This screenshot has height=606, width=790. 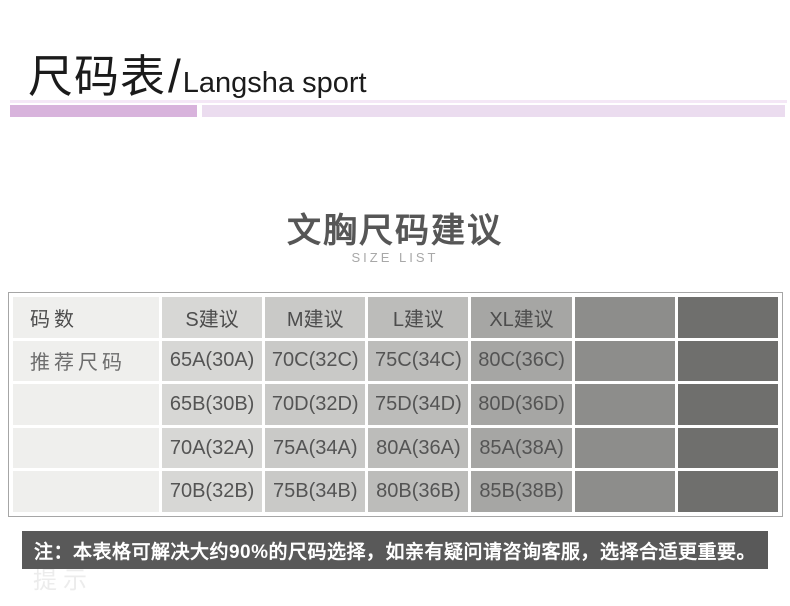 What do you see at coordinates (521, 317) in the screenshot?
I see `table-header-cell: XL建议` at bounding box center [521, 317].